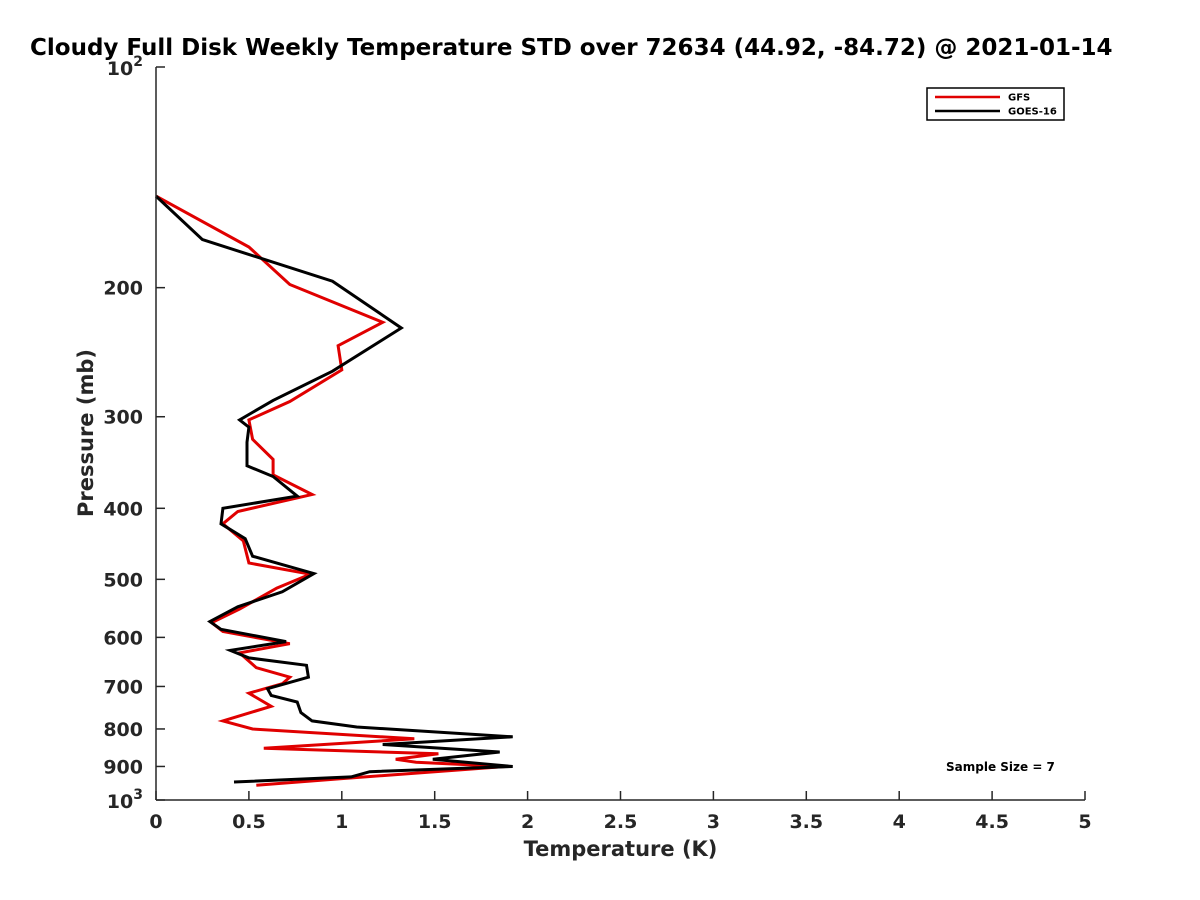 Image resolution: width=1200 pixels, height=900 pixels. I want to click on y-decade-label: 103, so click(125, 800).